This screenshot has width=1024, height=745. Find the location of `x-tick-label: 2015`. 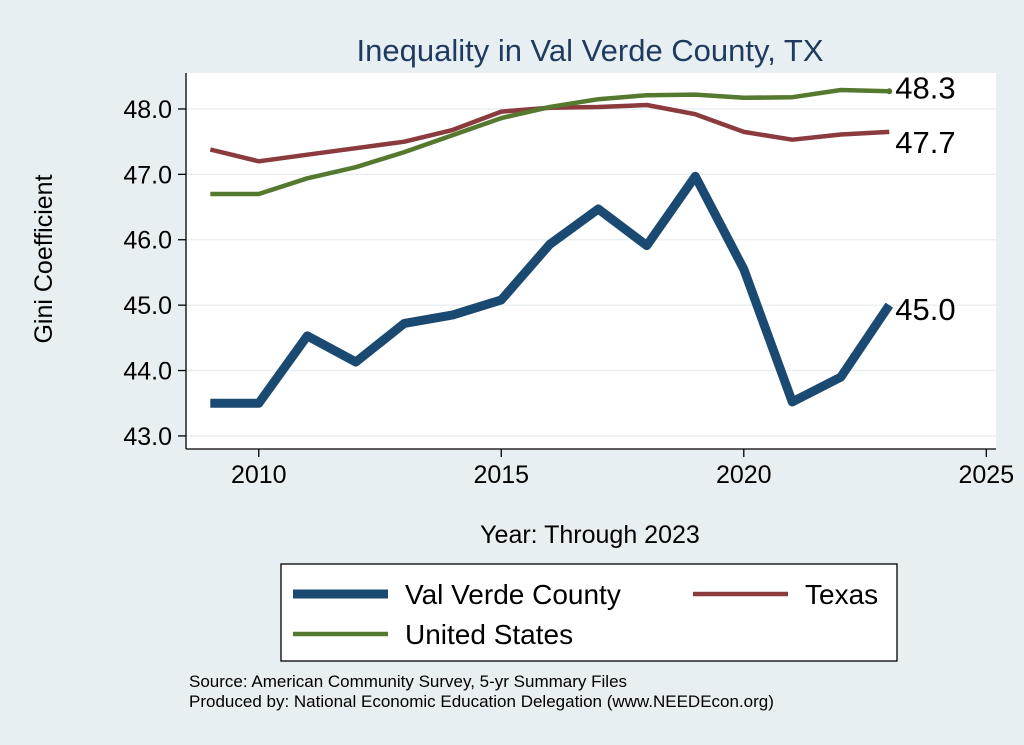

x-tick-label: 2015 is located at coordinates (501, 475).